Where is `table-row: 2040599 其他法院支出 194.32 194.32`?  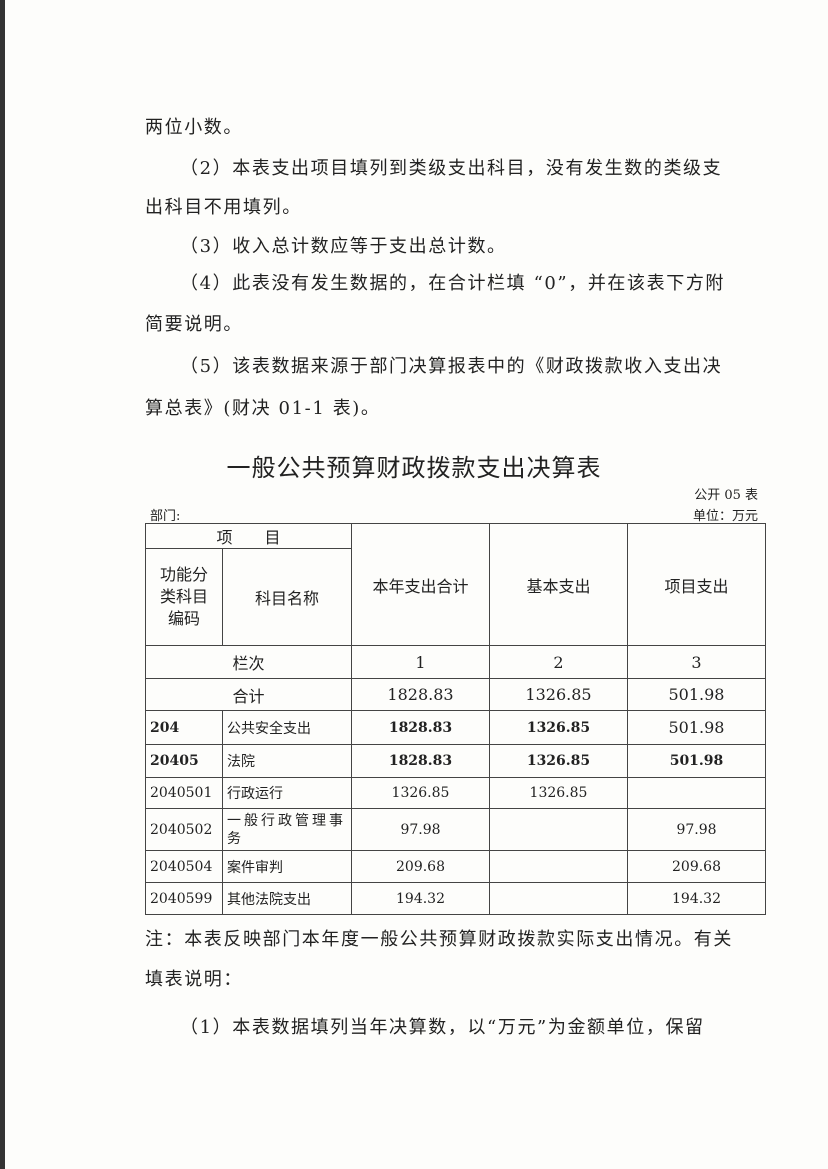 table-row: 2040599 其他法院支出 194.32 194.32 is located at coordinates (455, 898).